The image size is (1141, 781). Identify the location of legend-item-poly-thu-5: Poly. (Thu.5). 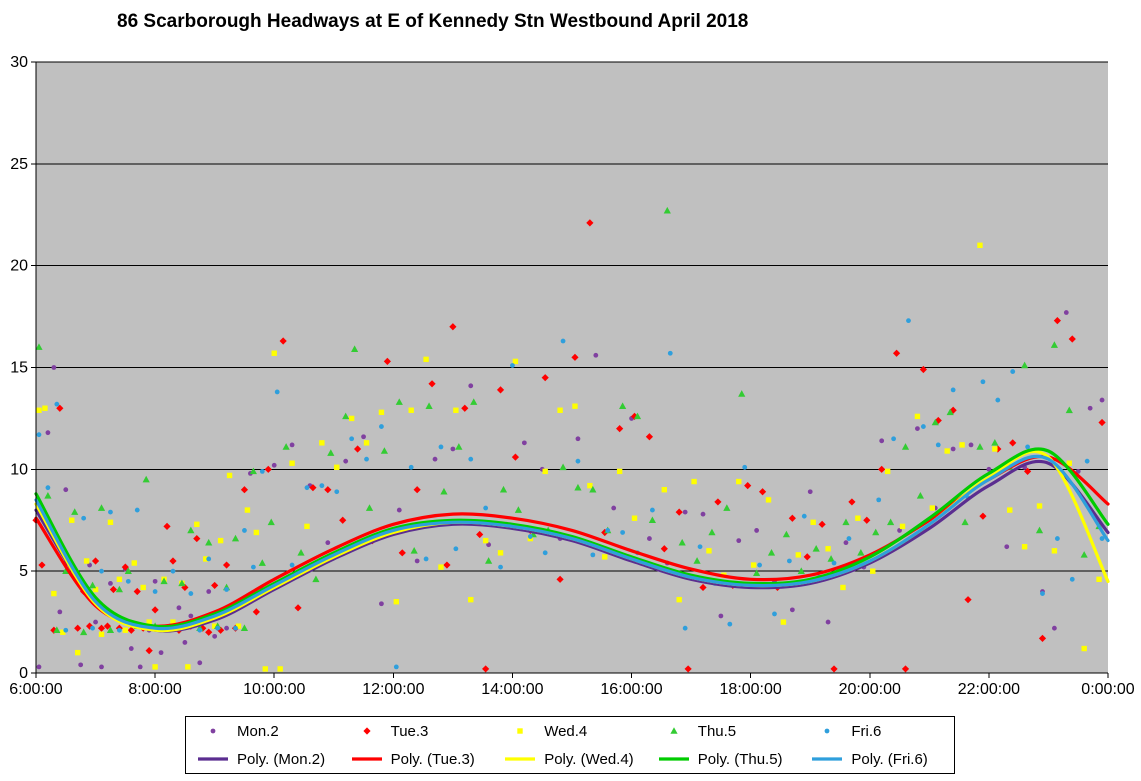
(724, 759).